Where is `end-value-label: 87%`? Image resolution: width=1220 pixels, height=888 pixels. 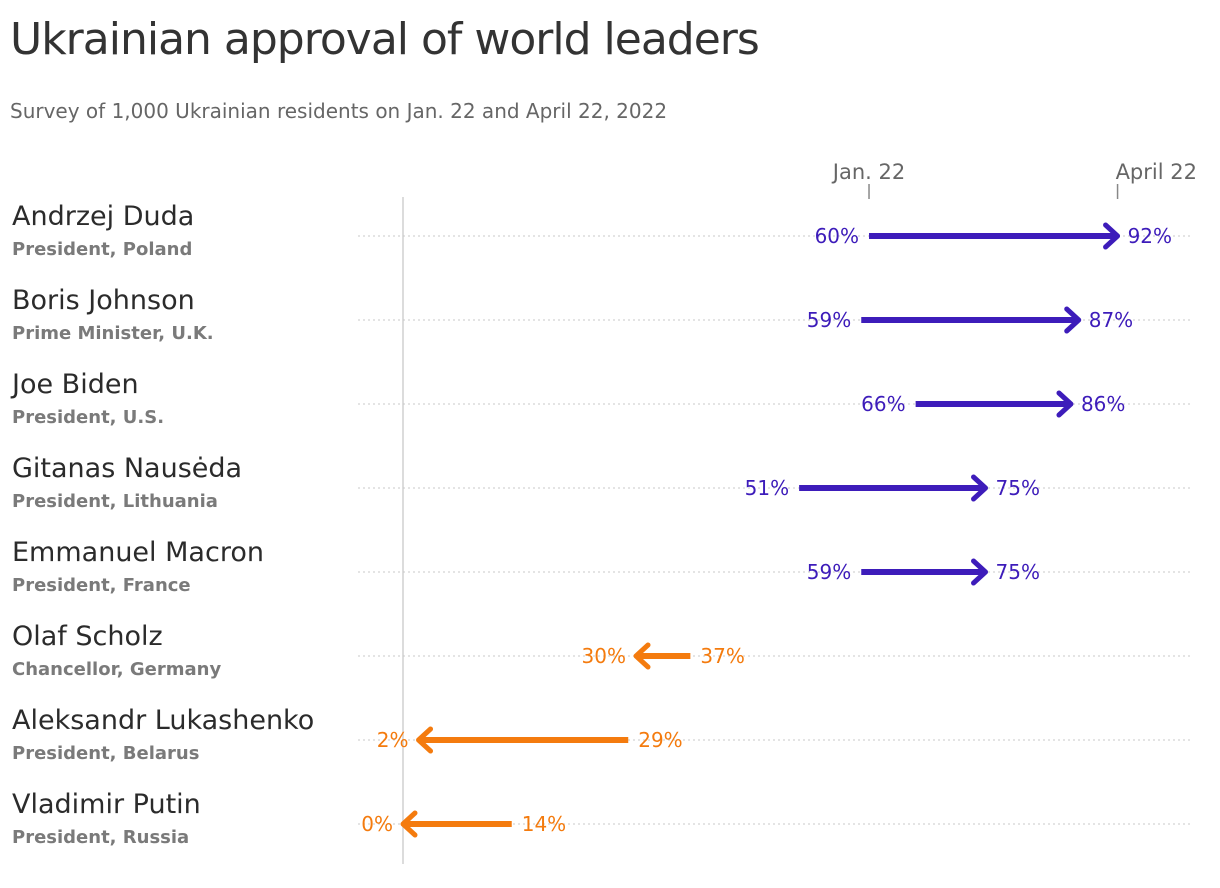 end-value-label: 87% is located at coordinates (1111, 320).